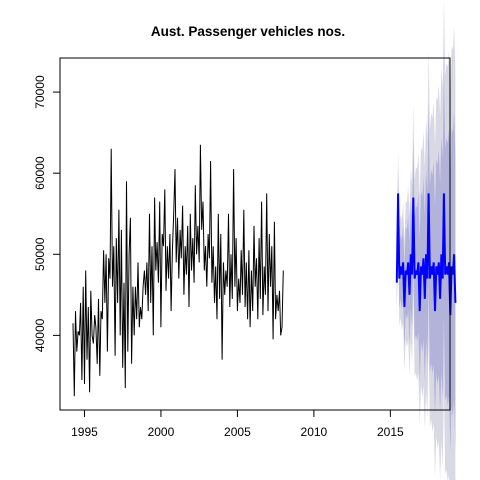 This screenshot has height=480, width=480. Describe the element at coordinates (40, 254) in the screenshot. I see `y-tick-label: 50000` at that location.